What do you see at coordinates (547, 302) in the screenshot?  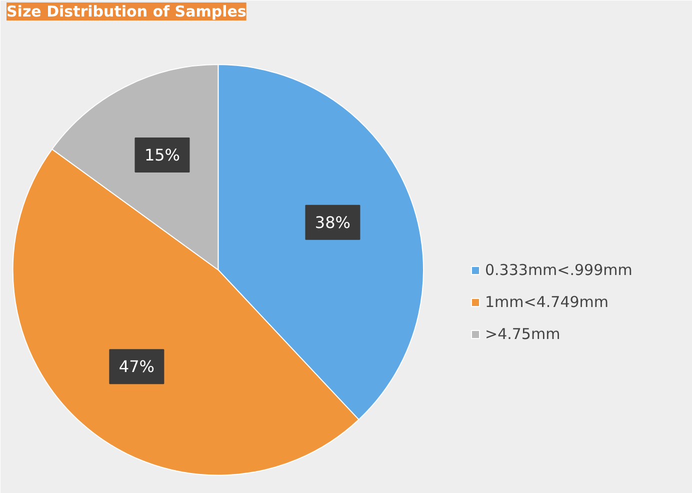 I see `legend-label: 1mm<4.749mm` at bounding box center [547, 302].